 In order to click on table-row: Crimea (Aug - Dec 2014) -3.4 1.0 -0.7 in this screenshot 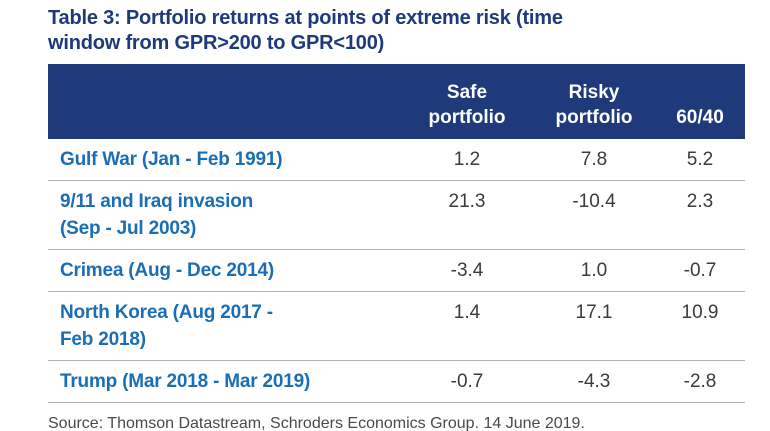, I will do `click(396, 270)`.